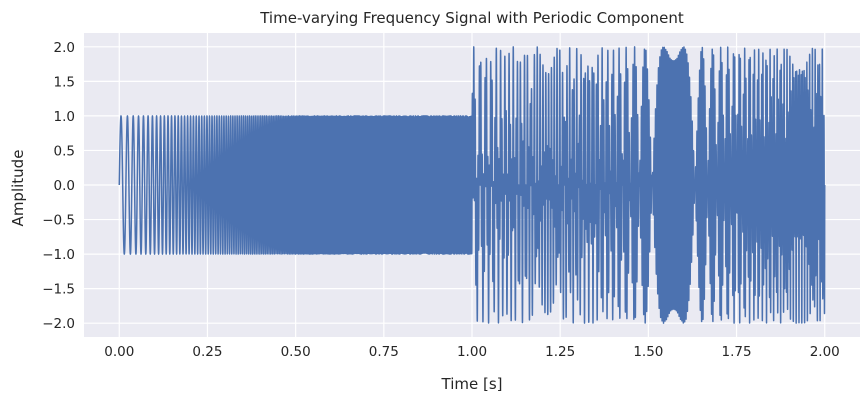  What do you see at coordinates (472, 352) in the screenshot?
I see `x-tick-label: 1.00` at bounding box center [472, 352].